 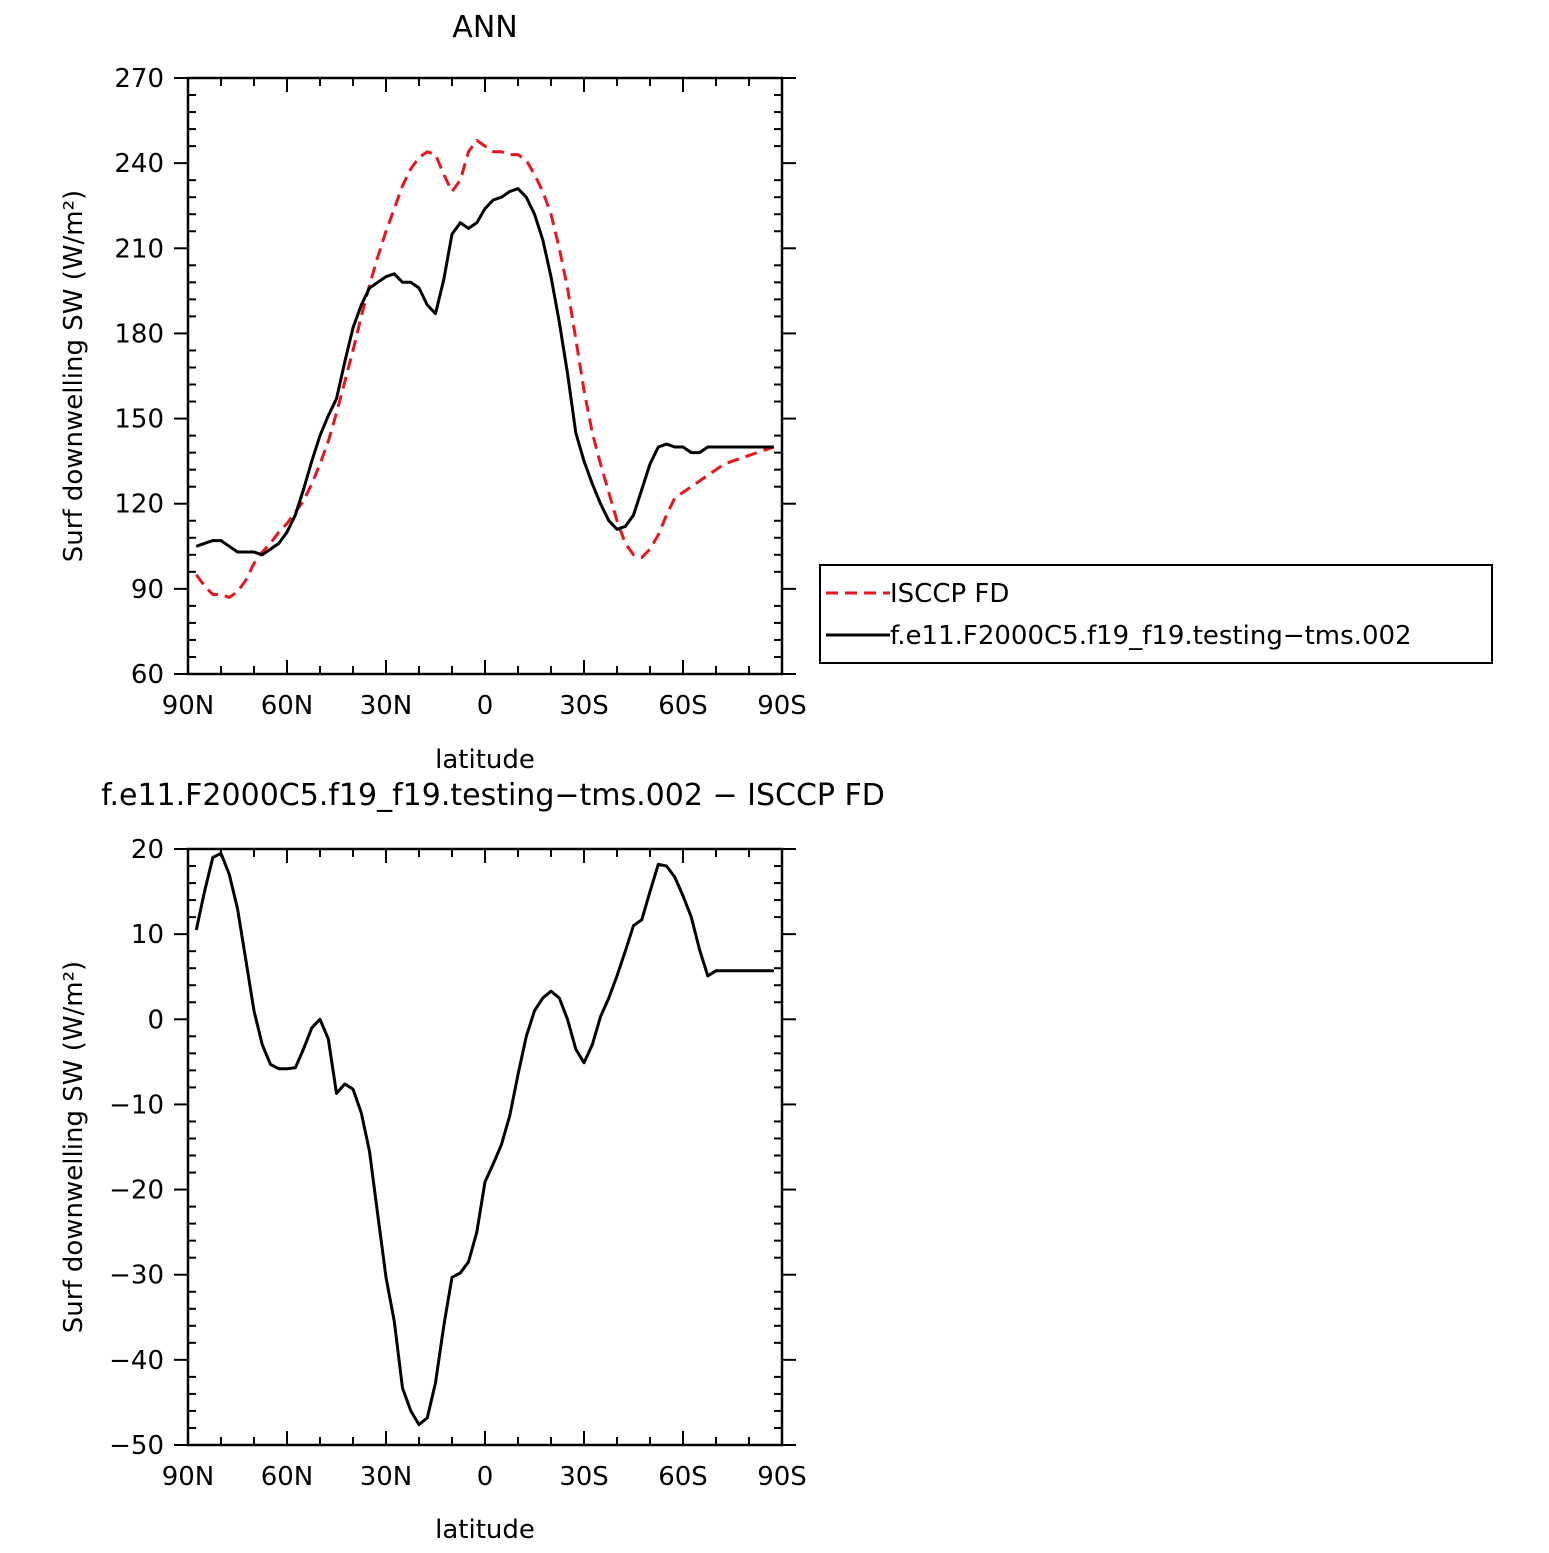 I want to click on top-panel-y-axis-label: Surf downwelling SW (W/m²), so click(x=74, y=376).